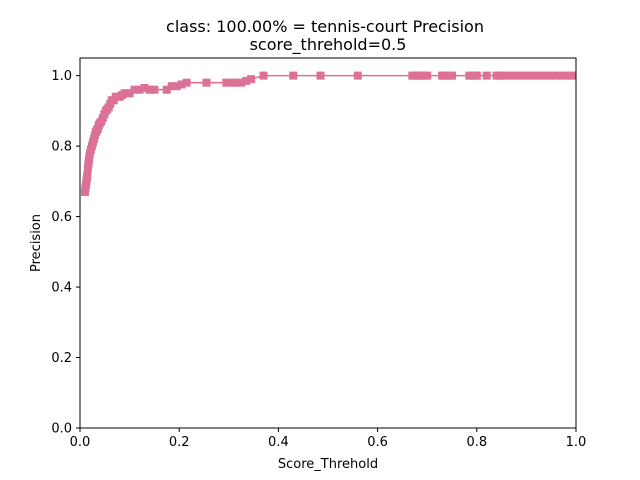 Image resolution: width=640 pixels, height=480 pixels. I want to click on y-tick-label: 1.0, so click(61, 76).